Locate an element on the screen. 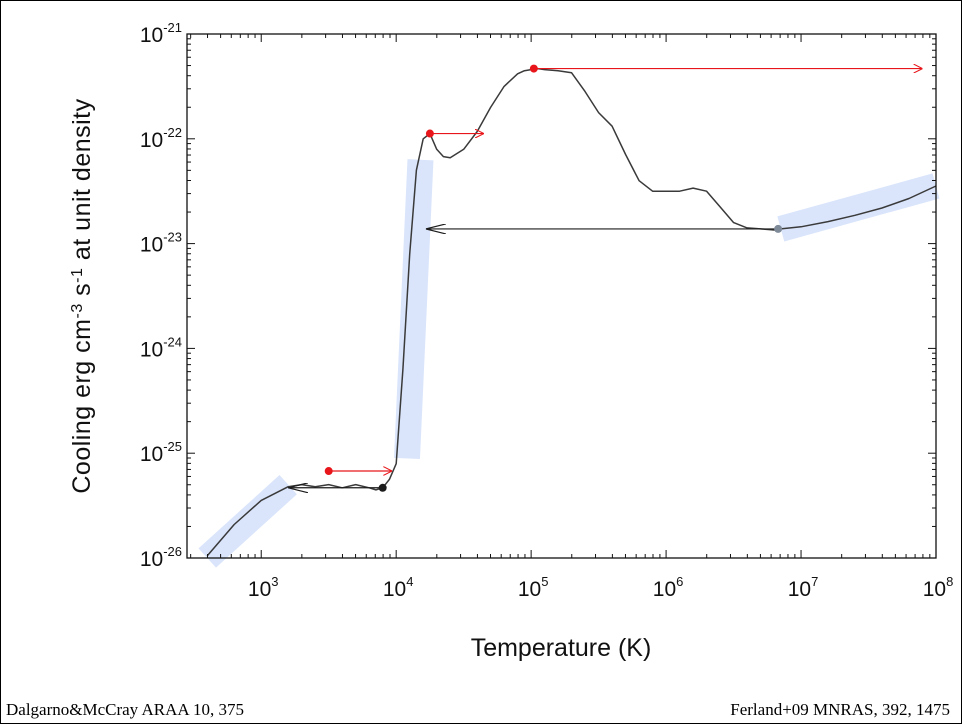  y-tick-label--21: 10-21 is located at coordinates (161, 33).